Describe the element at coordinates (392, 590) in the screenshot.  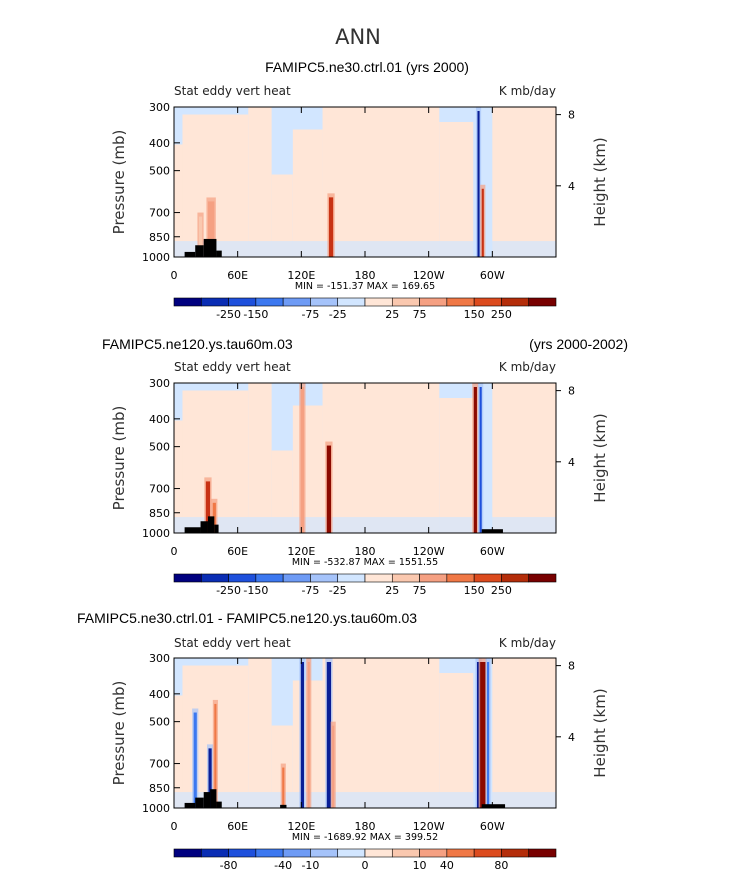
I see `colorbar-label: 25` at that location.